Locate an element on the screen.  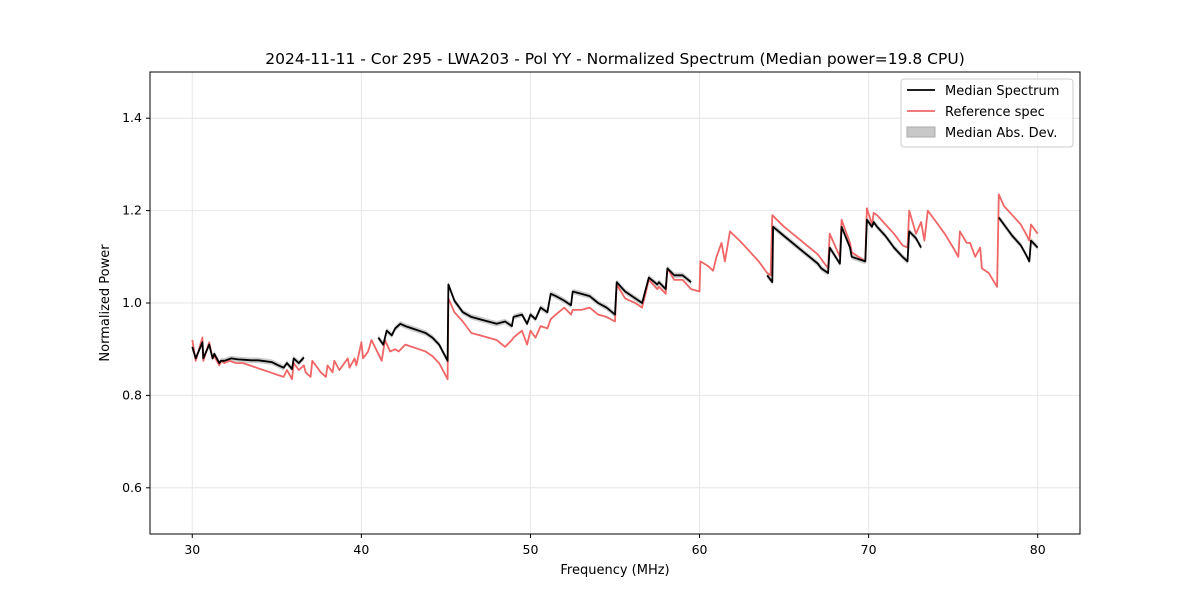
x-tick: 60 is located at coordinates (700, 545).